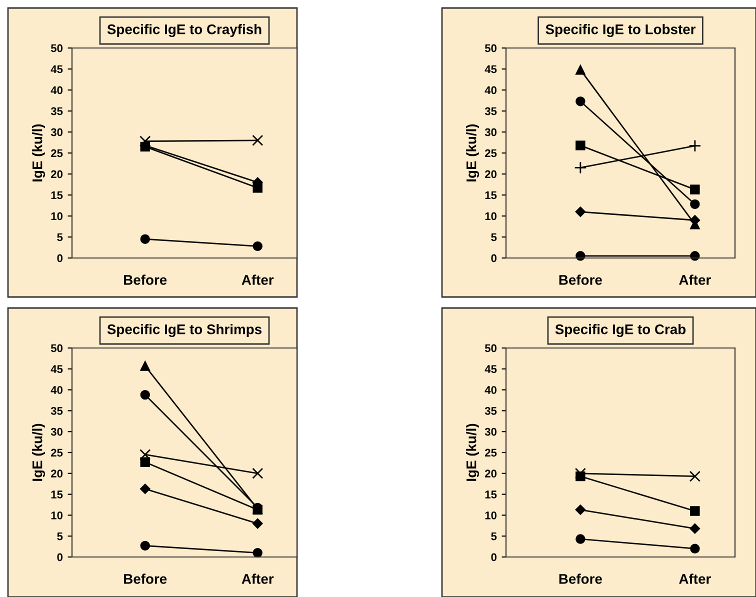 This screenshot has width=756, height=597. What do you see at coordinates (184, 331) in the screenshot?
I see `chart-title: Specific IgE to Shrimps` at bounding box center [184, 331].